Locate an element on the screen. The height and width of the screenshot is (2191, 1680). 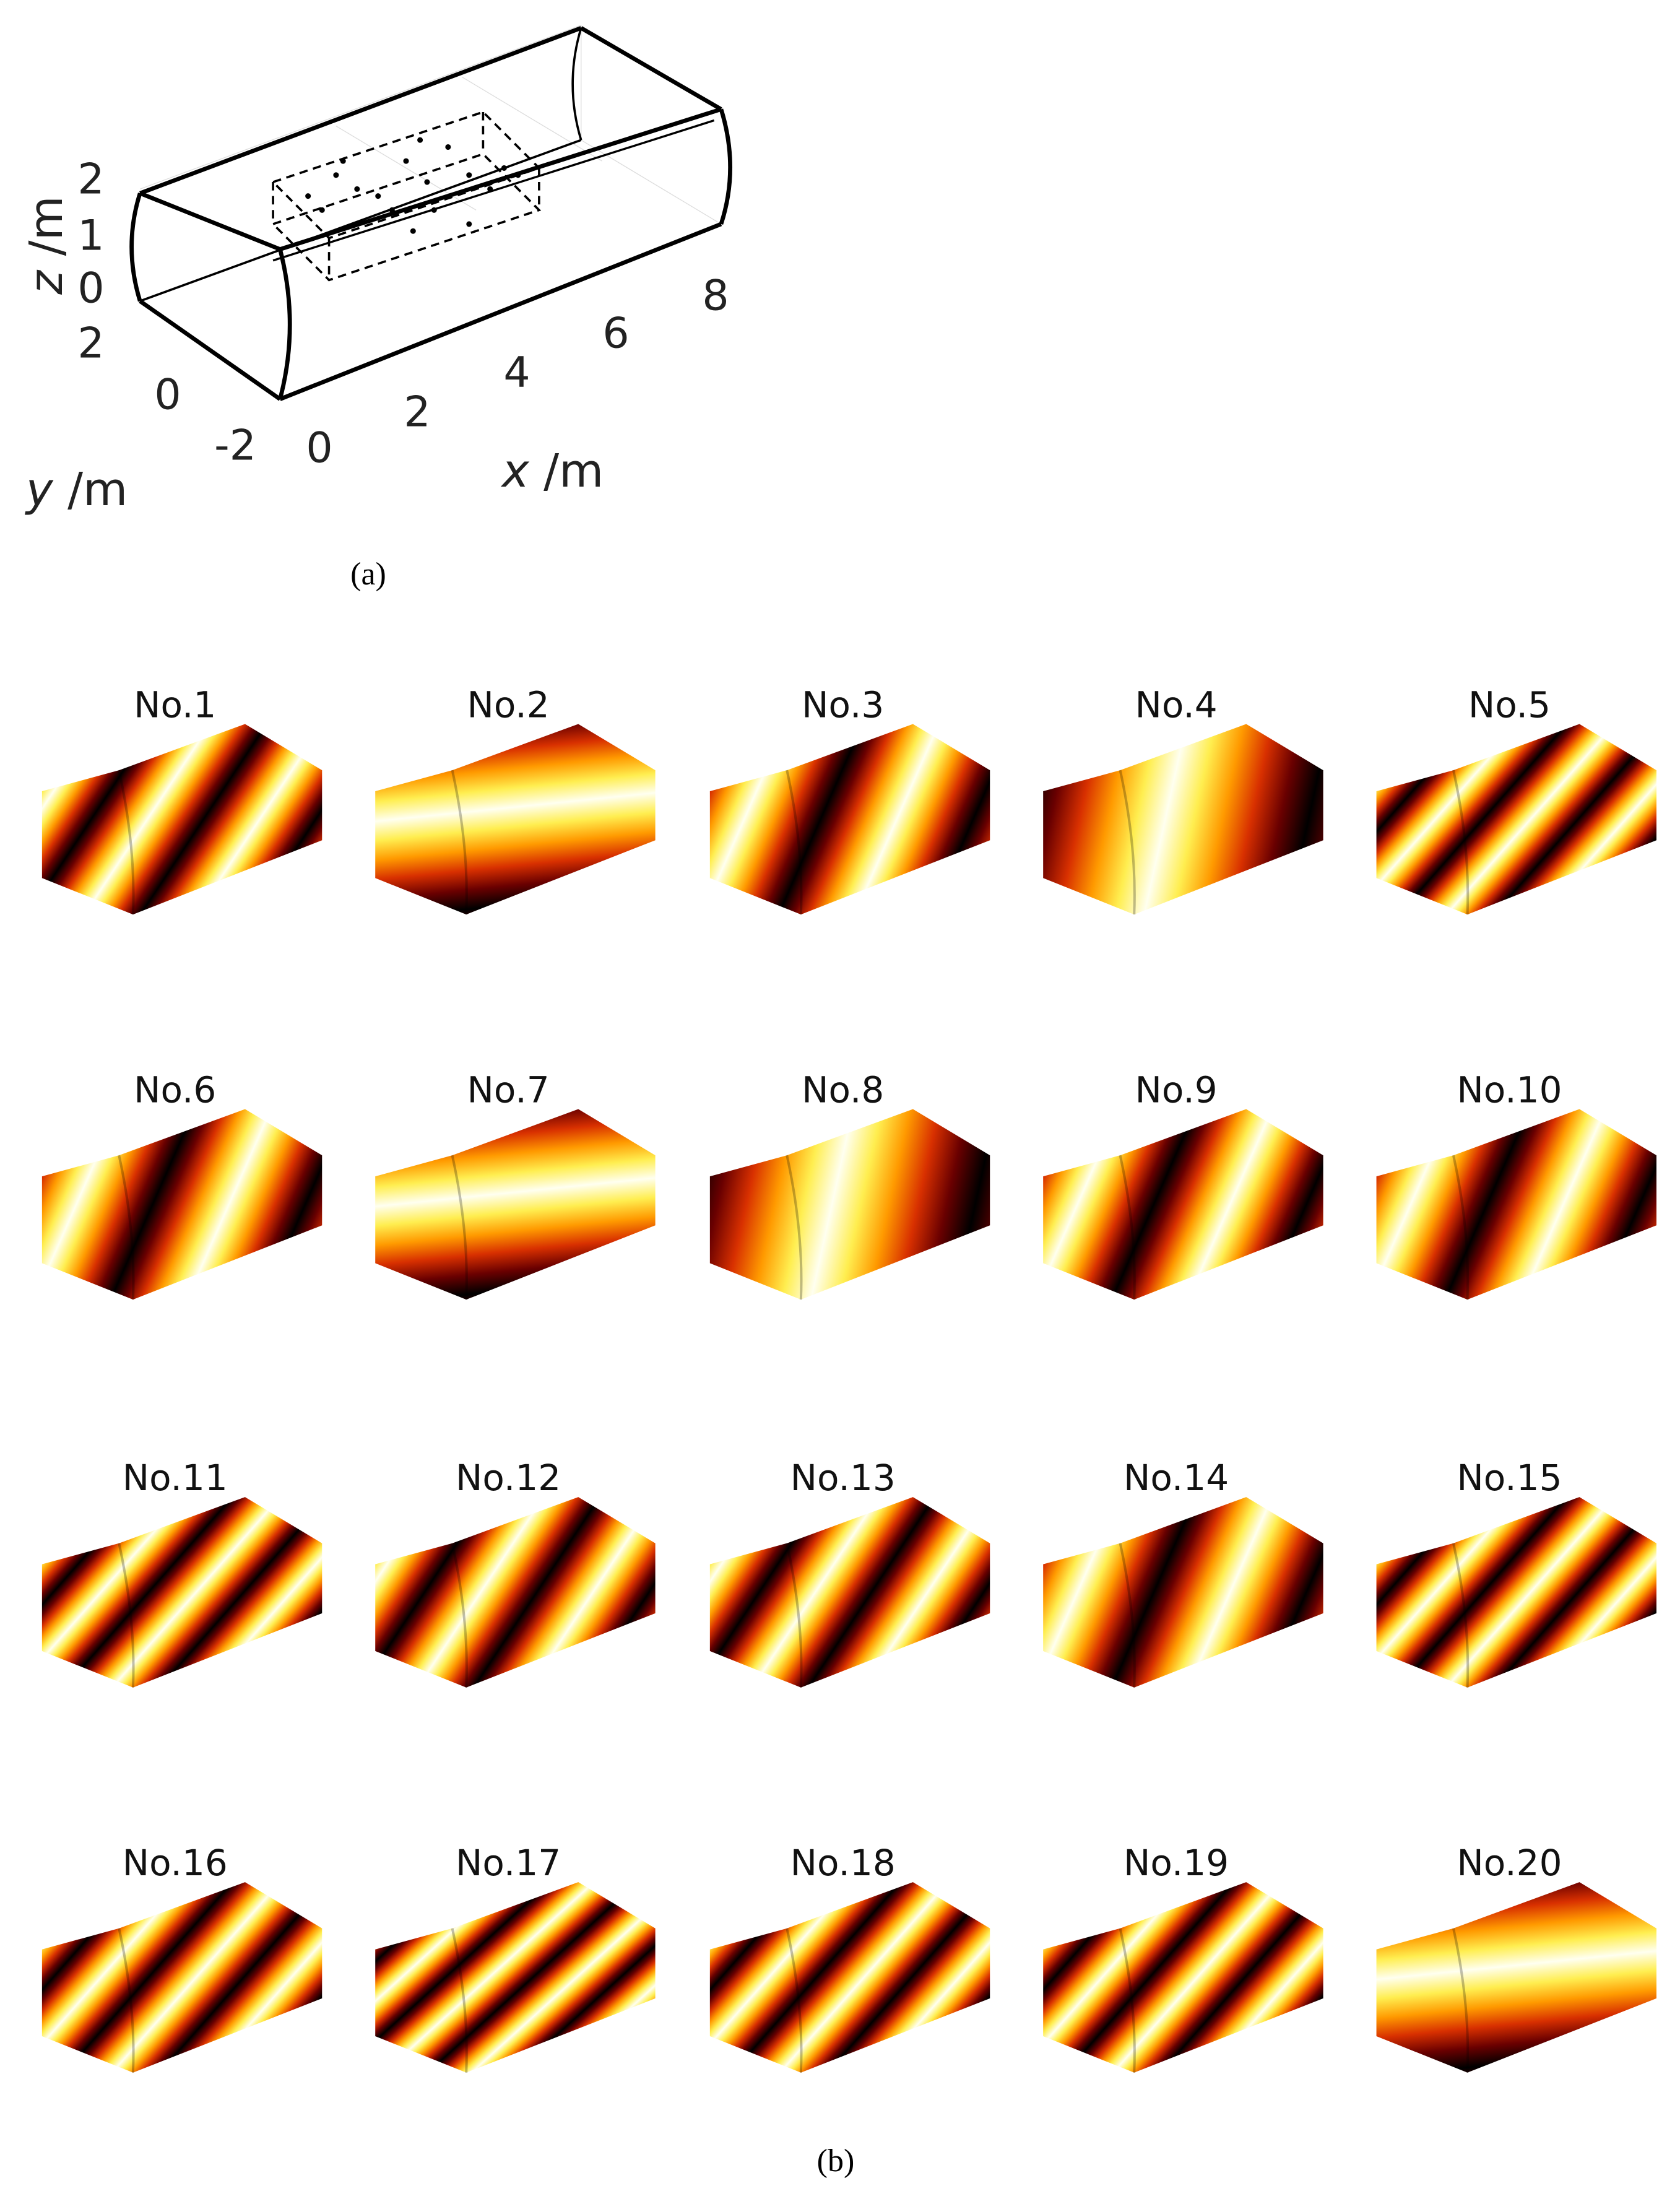
mode-title: No.11 is located at coordinates (175, 1478).